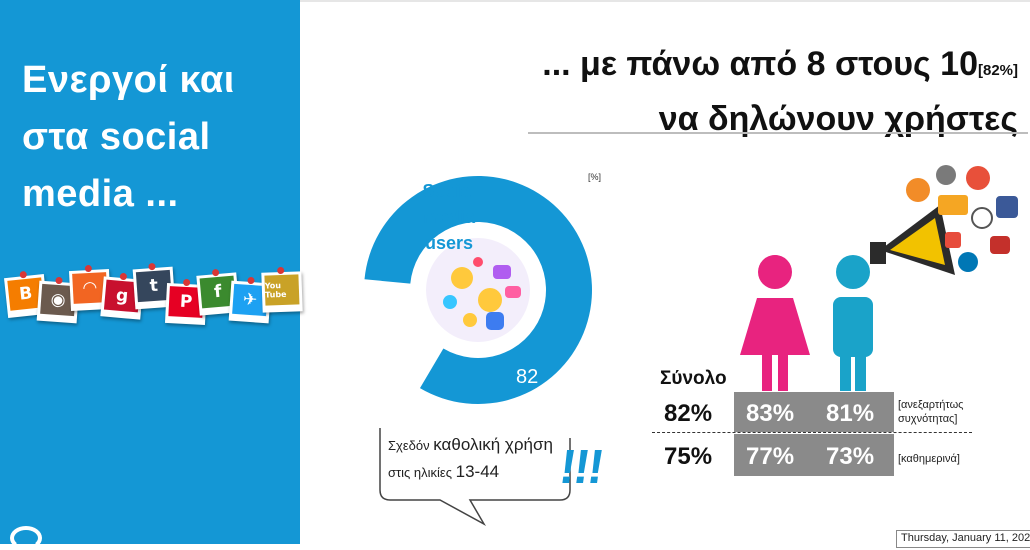 The image size is (1030, 550). I want to click on youtube-icon: You Tube, so click(282, 290).